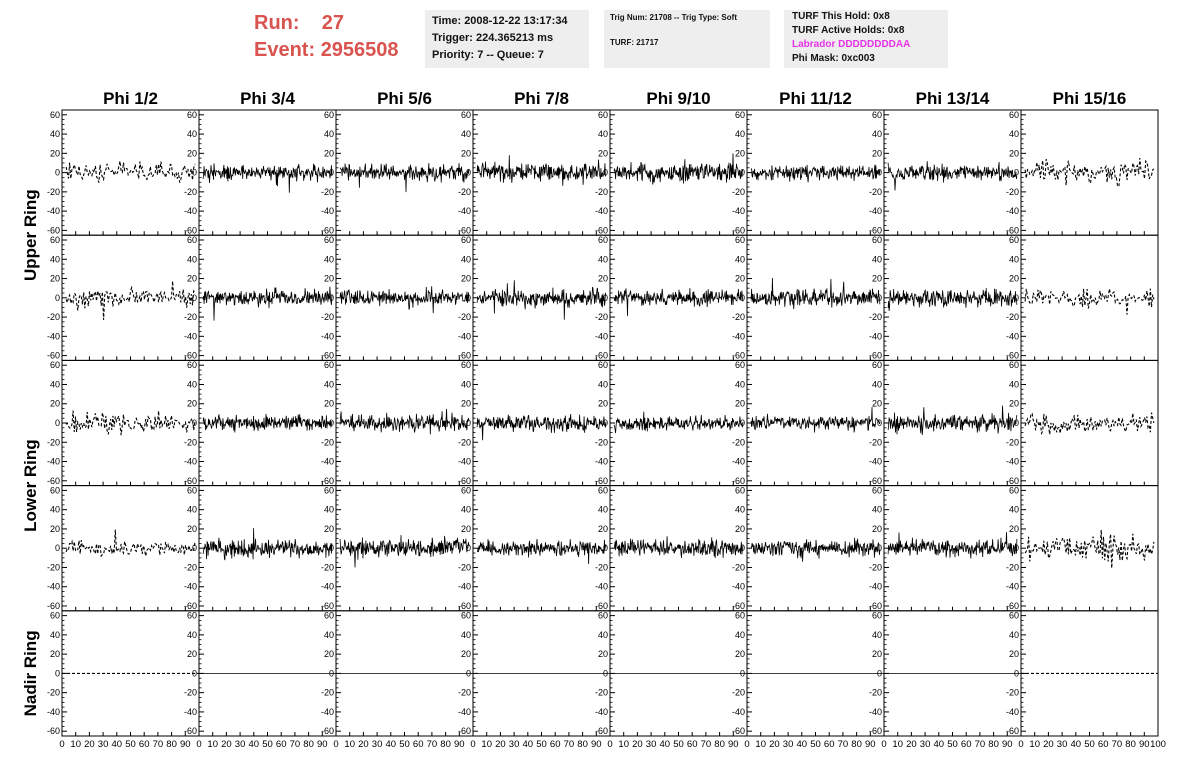  Describe the element at coordinates (359, 50) in the screenshot. I see `event-value: 2956508` at that location.